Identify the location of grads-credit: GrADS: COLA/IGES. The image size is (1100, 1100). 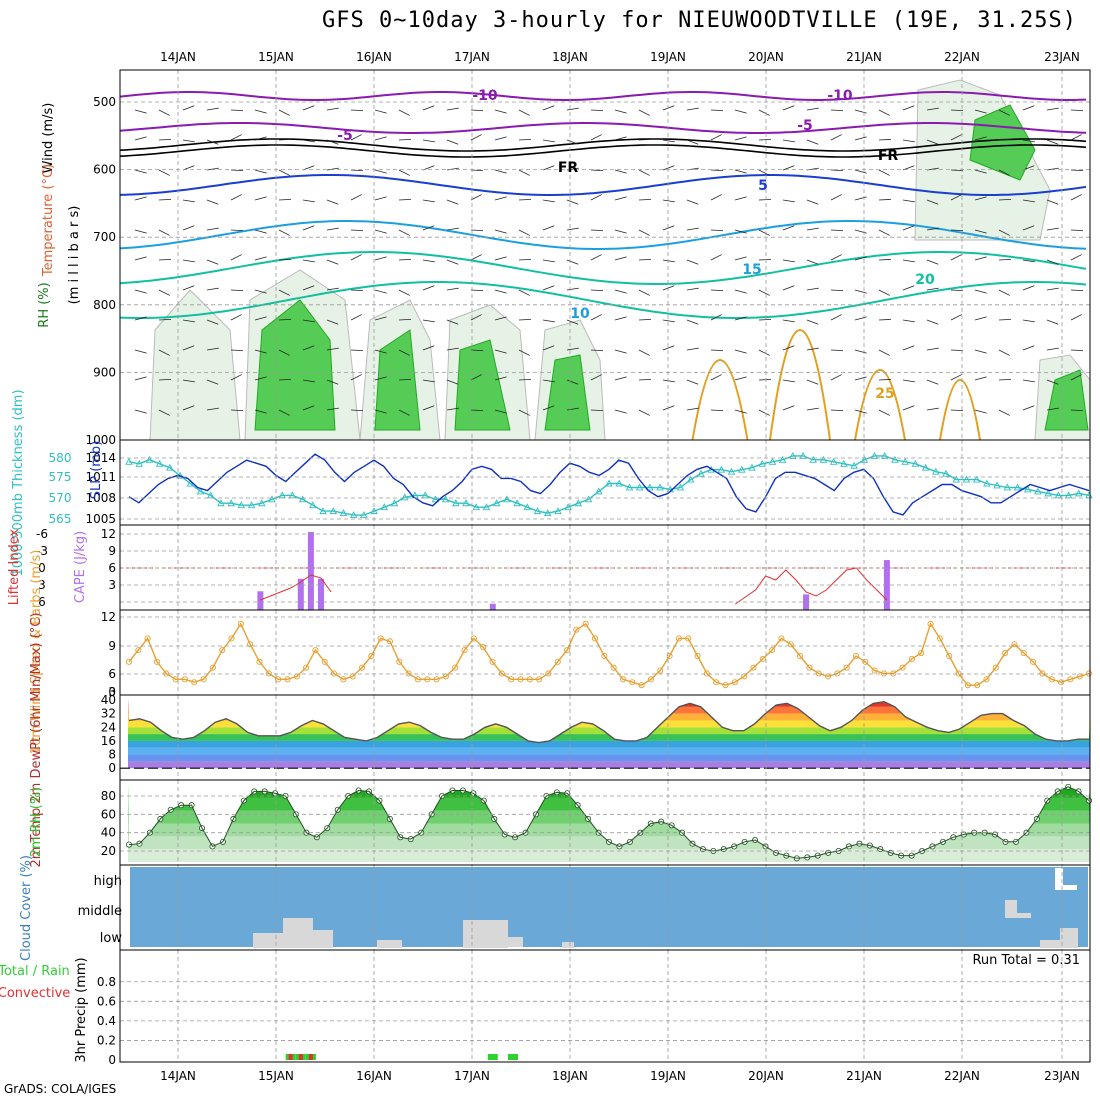
(60, 1089).